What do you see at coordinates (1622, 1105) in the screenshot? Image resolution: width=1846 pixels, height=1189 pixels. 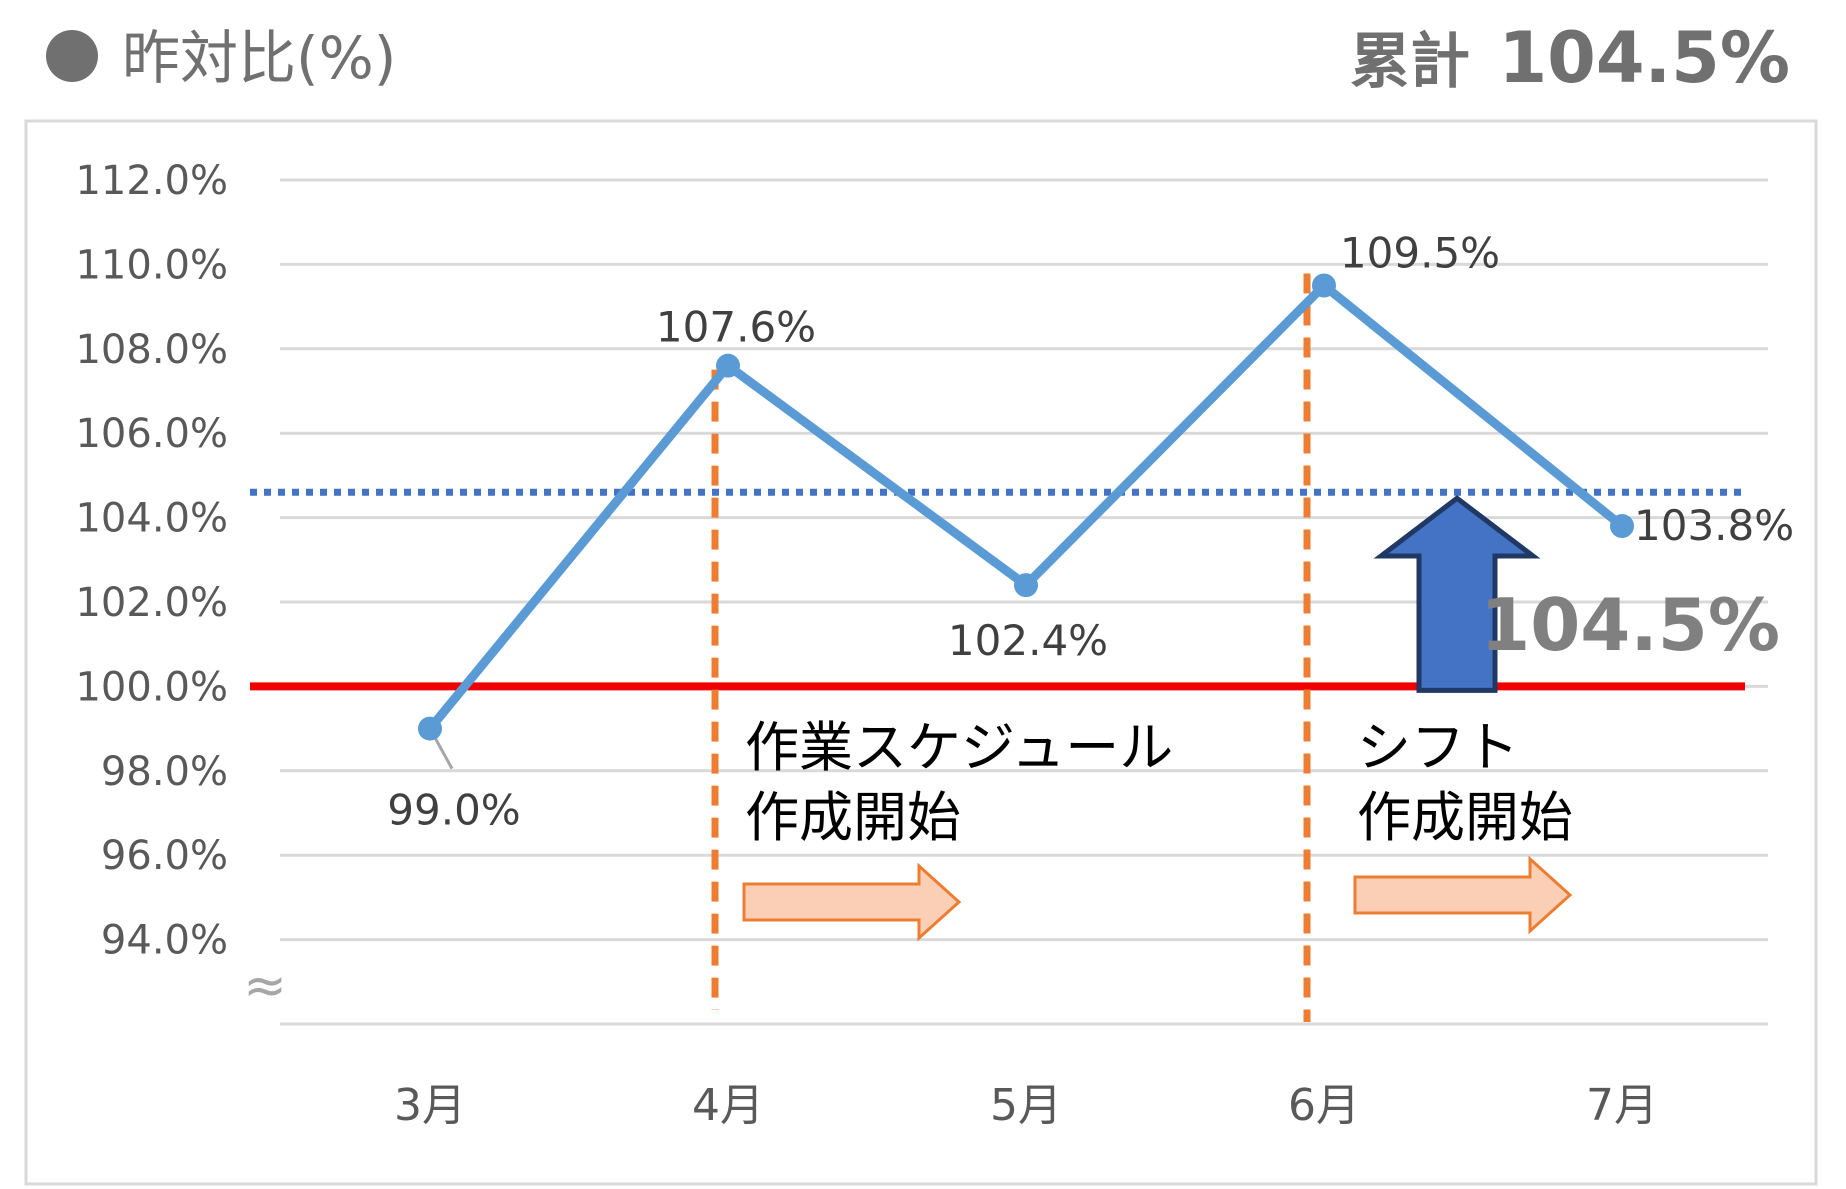 I see `x-tick-label: 7月` at bounding box center [1622, 1105].